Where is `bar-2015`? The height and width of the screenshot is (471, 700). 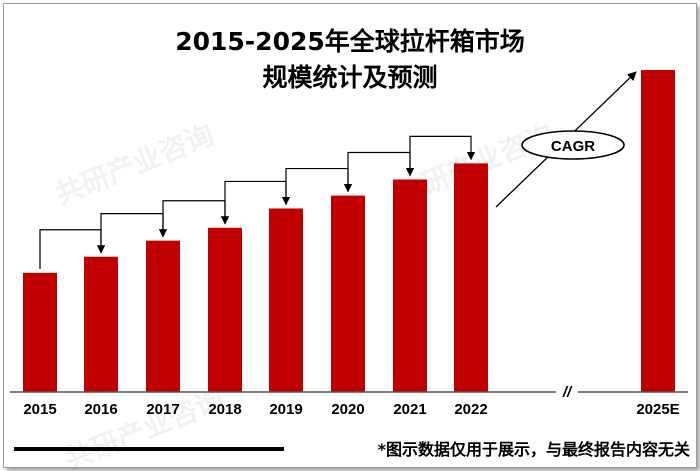 bar-2015 is located at coordinates (40, 332).